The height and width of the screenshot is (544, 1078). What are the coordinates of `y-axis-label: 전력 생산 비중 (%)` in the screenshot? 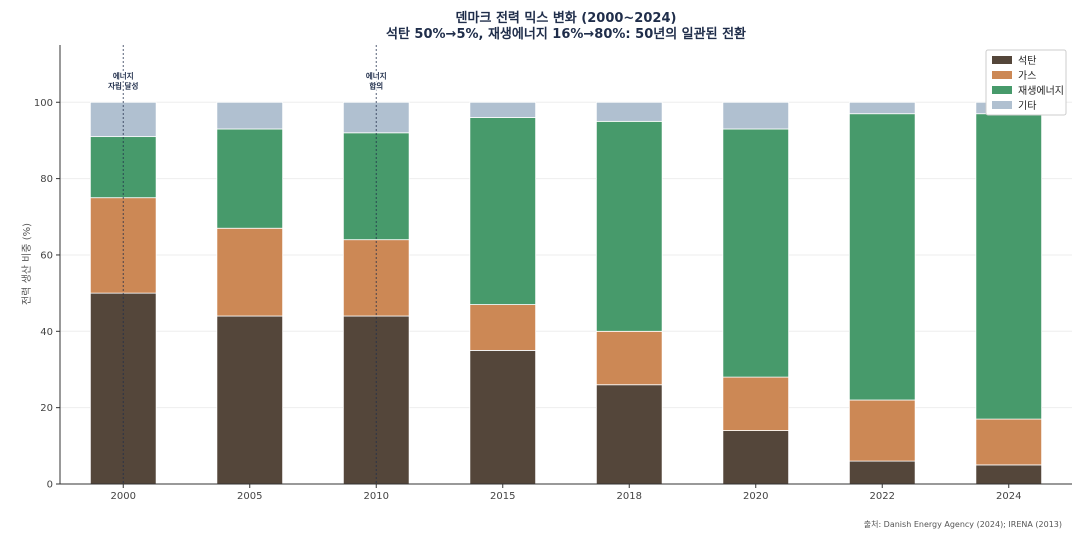 It's located at (27, 264).